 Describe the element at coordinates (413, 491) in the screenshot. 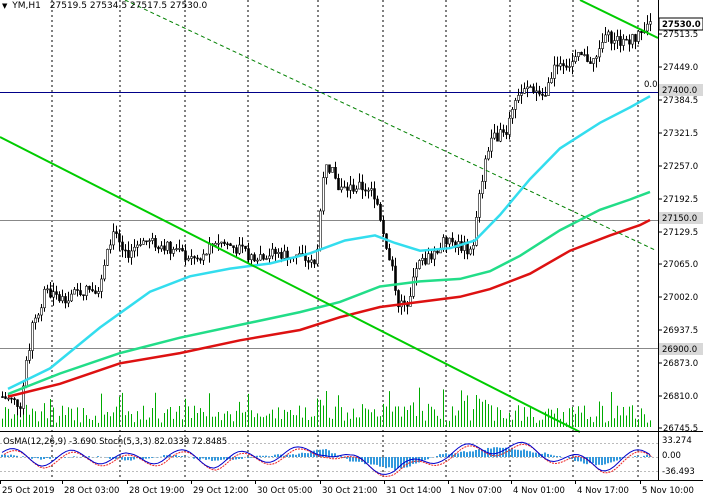

I see `time-label: 31 Oct 14:00` at that location.